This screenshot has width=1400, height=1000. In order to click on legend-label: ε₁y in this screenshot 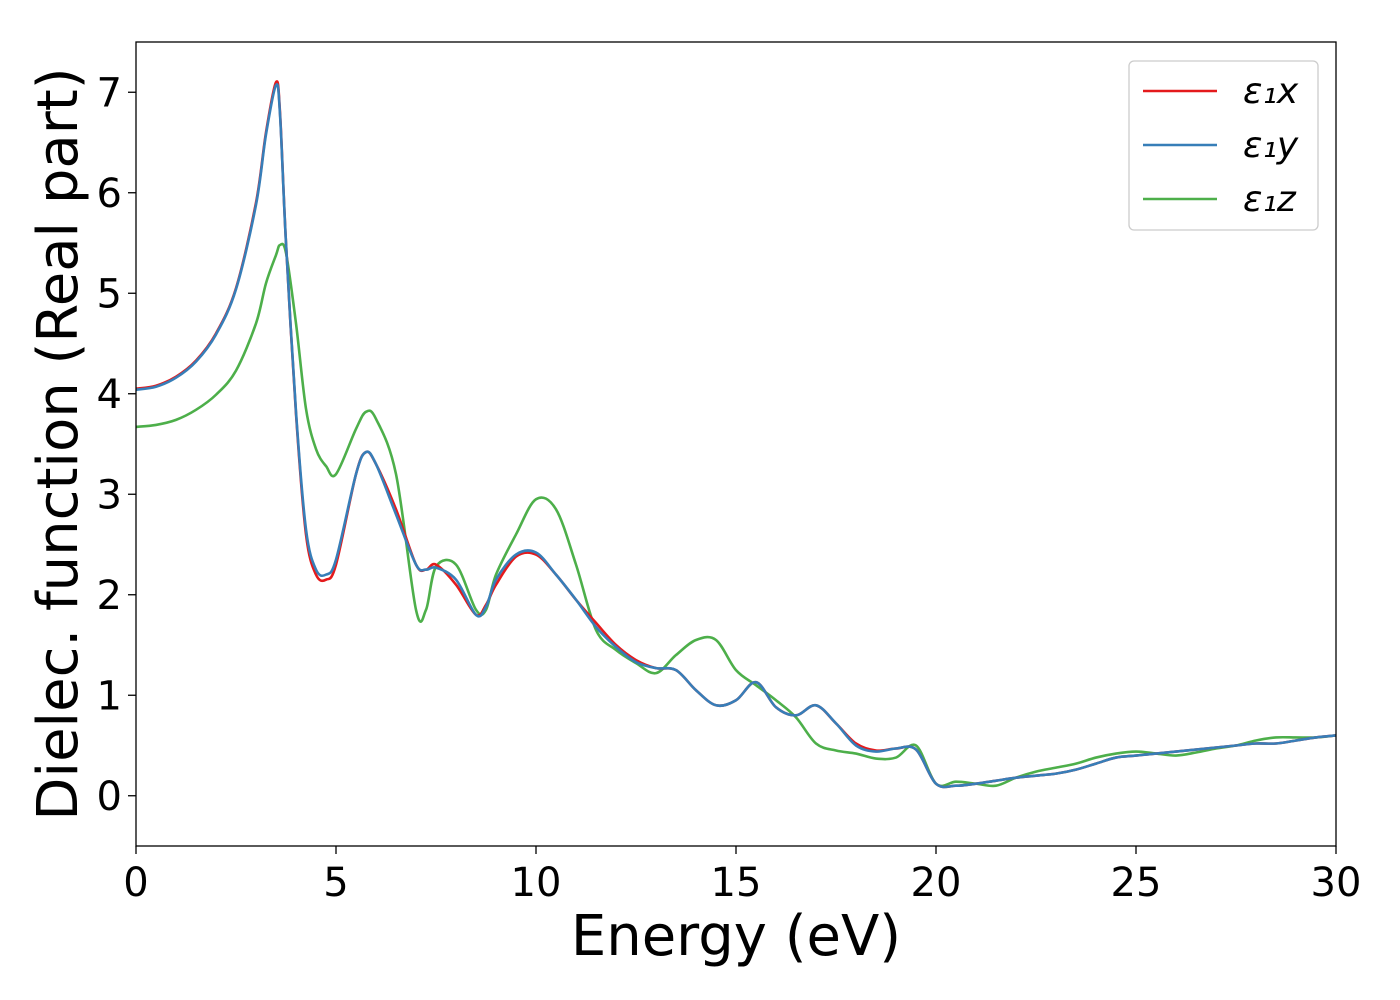, I will do `click(1271, 145)`.